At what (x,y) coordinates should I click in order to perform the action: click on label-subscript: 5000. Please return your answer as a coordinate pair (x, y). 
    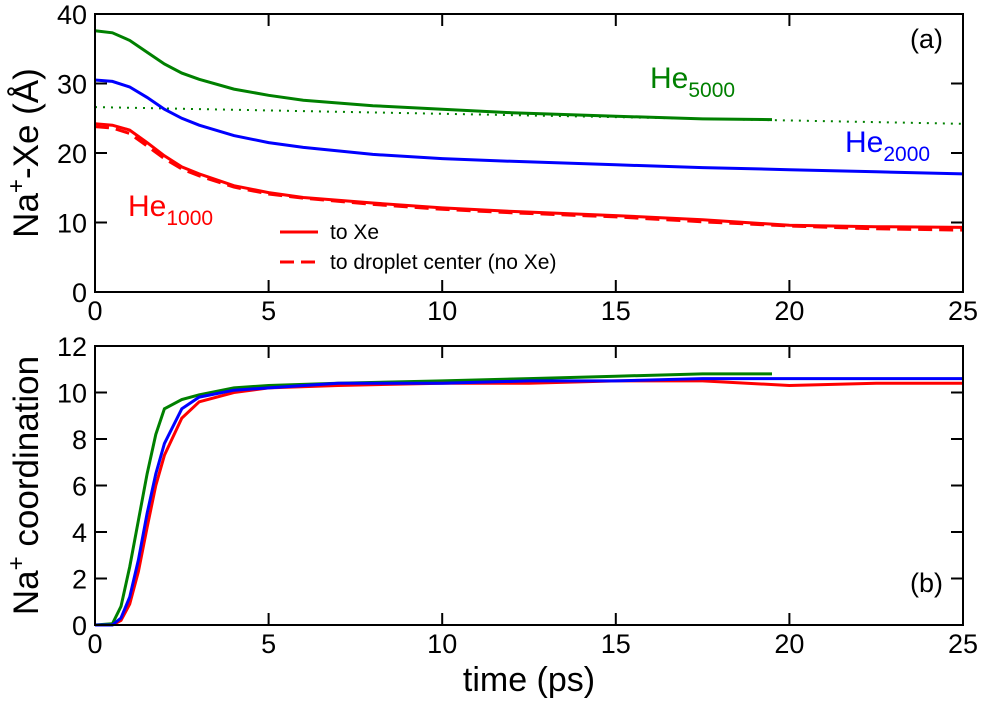
    Looking at the image, I should click on (711, 90).